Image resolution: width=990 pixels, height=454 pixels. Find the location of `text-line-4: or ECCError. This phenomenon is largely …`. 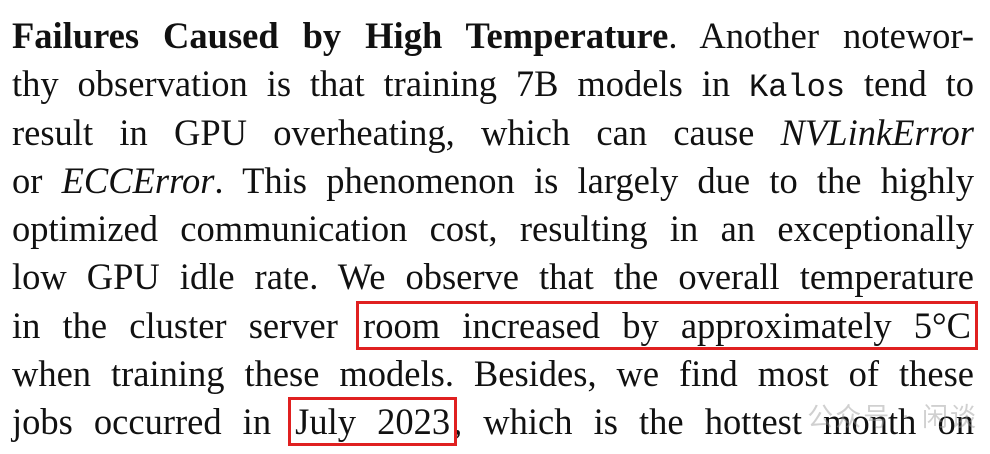

text-line-4: or ECCError. This phenomenon is largely … is located at coordinates (493, 181).